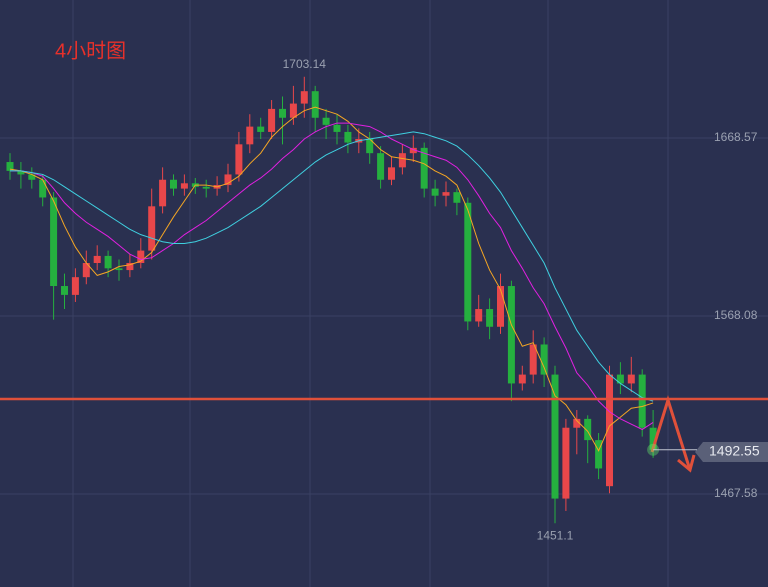  I want to click on last-price-tag, so click(731, 452).